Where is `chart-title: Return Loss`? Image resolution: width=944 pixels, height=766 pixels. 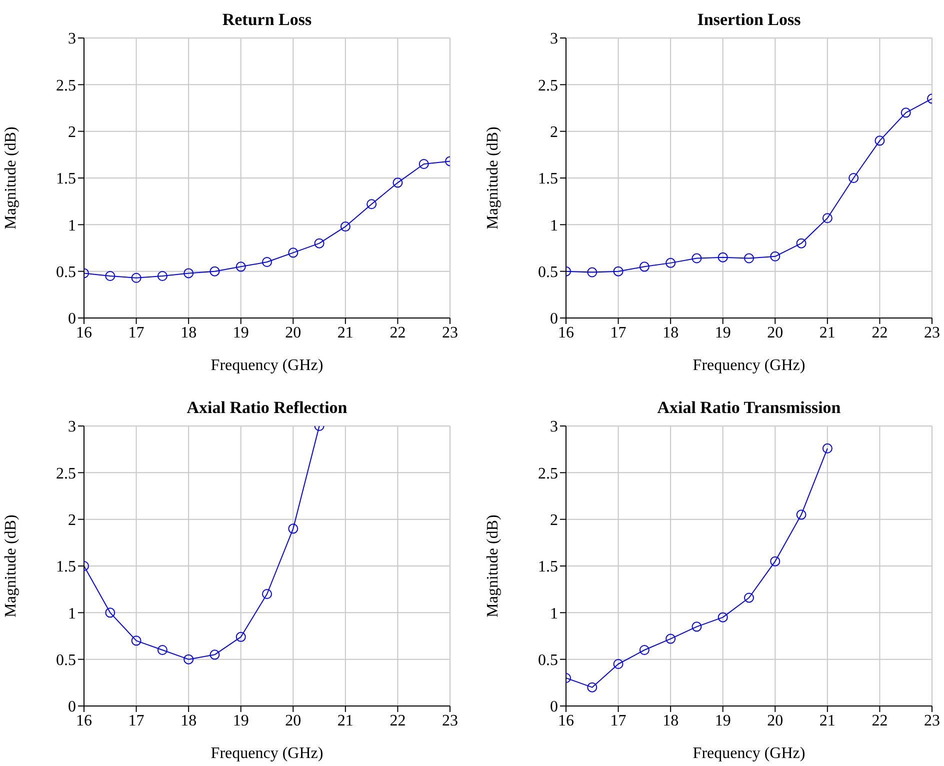 chart-title: Return Loss is located at coordinates (267, 20).